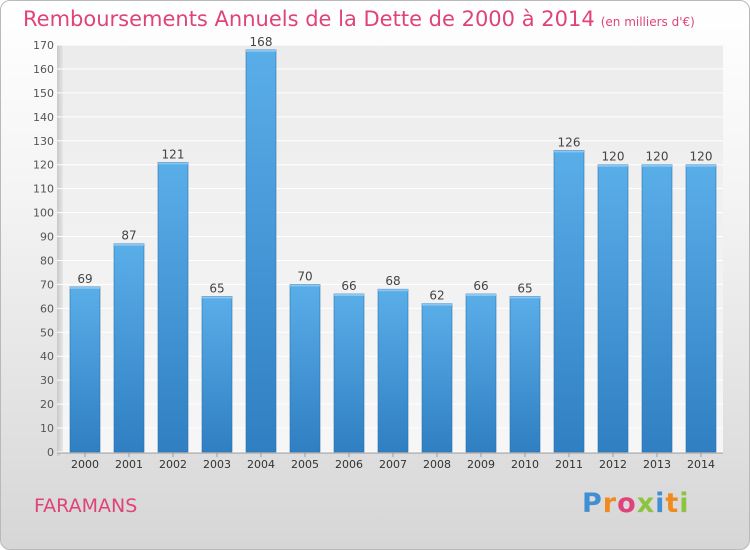 This screenshot has width=750, height=550. Describe the element at coordinates (85, 464) in the screenshot. I see `x-tick-label-2000: 2000` at that location.